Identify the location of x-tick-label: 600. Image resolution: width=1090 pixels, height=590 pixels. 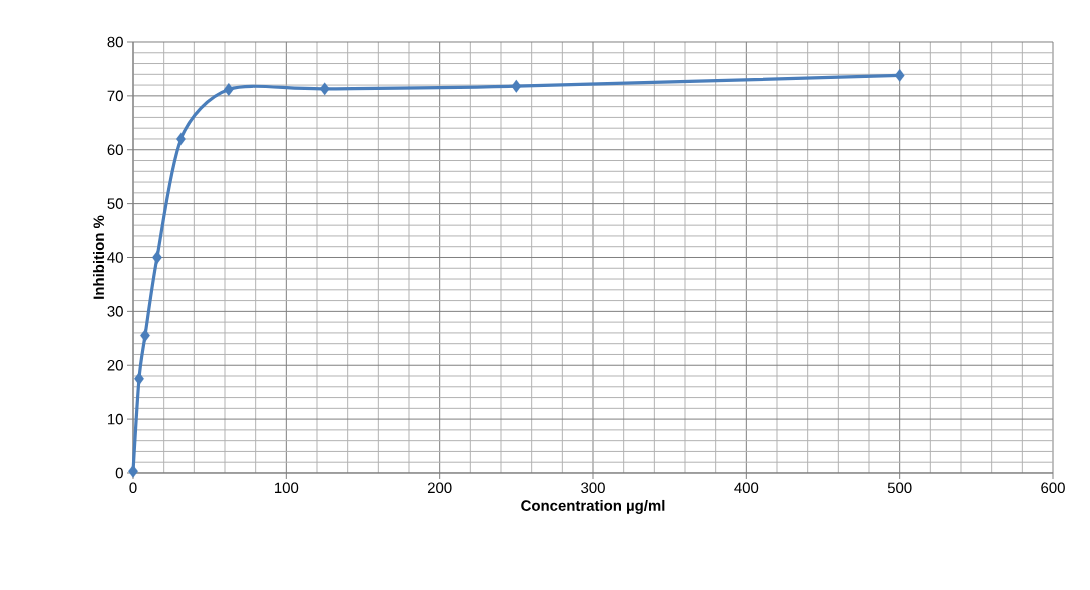
(1053, 488).